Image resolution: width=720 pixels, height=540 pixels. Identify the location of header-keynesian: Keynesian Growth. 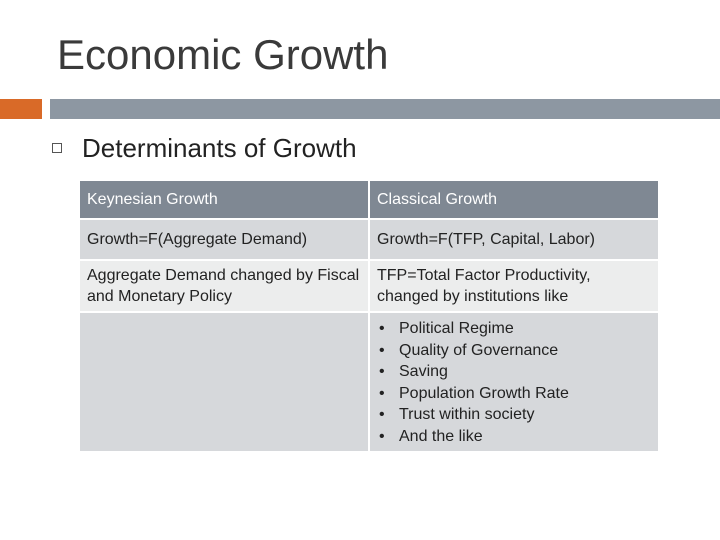
(224, 199).